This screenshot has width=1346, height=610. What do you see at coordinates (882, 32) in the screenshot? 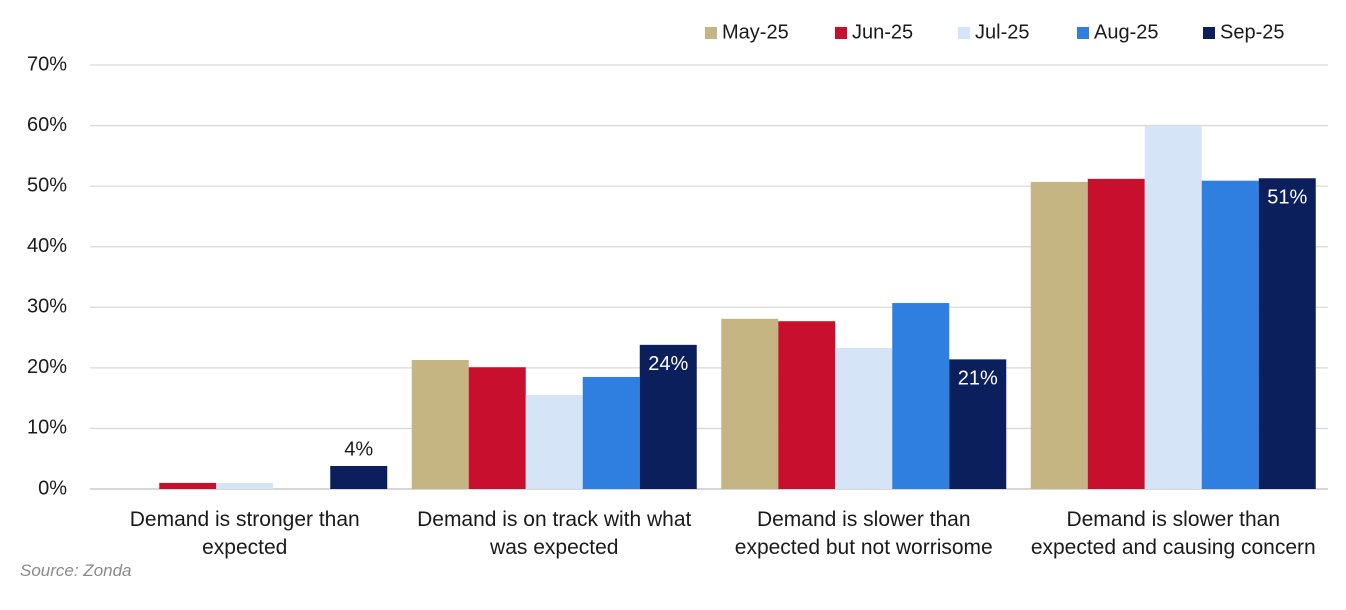
I see `legend-label: Jun-25` at bounding box center [882, 32].